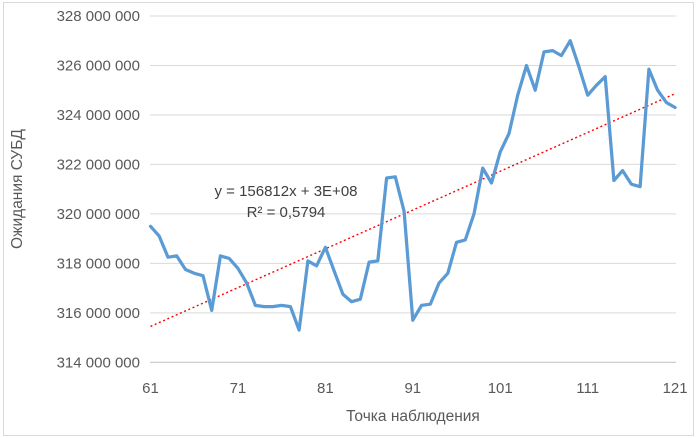 The height and width of the screenshot is (438, 700). What do you see at coordinates (413, 416) in the screenshot?
I see `x-axis-title: Точка наблюдения` at bounding box center [413, 416].